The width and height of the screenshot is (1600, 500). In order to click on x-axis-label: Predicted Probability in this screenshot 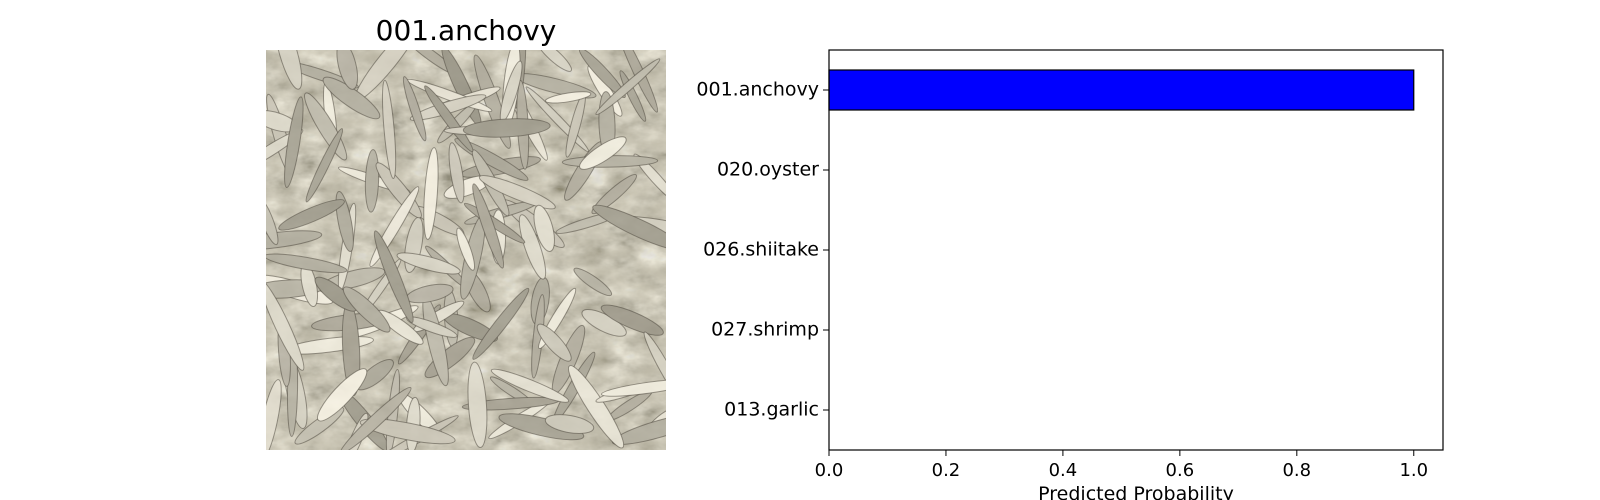, I will do `click(1136, 491)`.